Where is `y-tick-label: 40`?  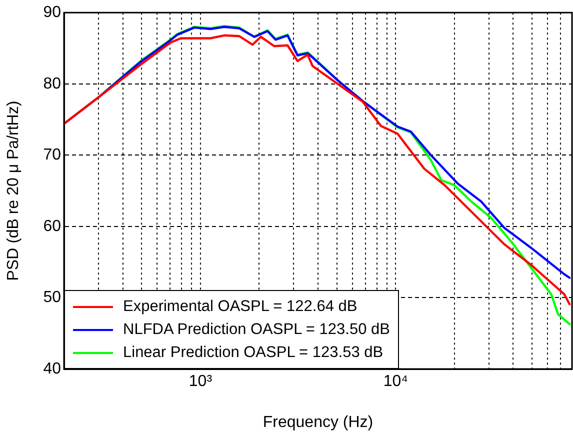
y-tick-label: 40 is located at coordinates (52, 369).